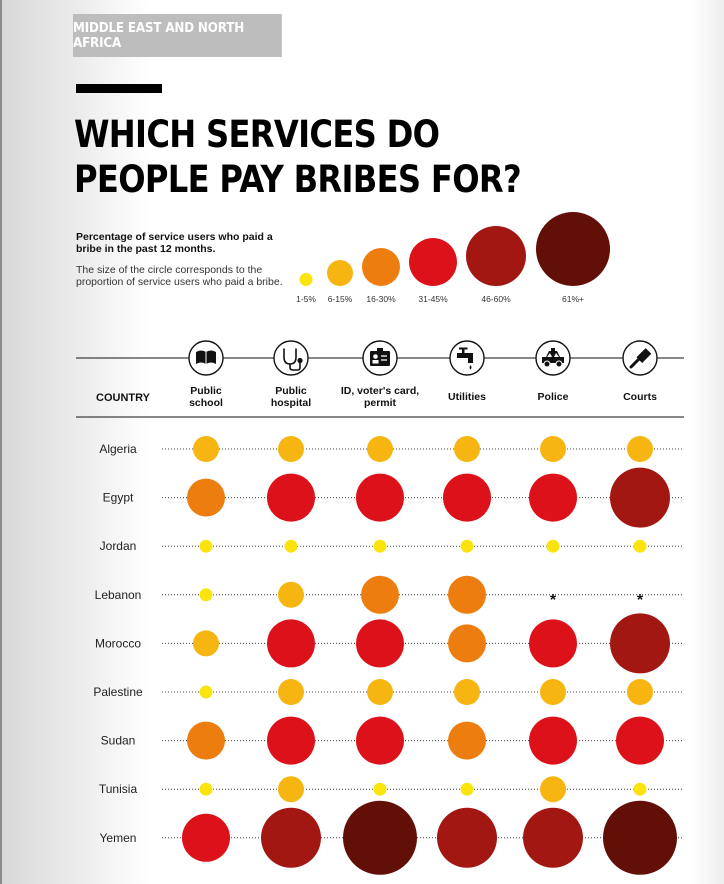 The image size is (724, 884). Describe the element at coordinates (467, 594) in the screenshot. I see `bubble-lebanon-utilities` at that location.